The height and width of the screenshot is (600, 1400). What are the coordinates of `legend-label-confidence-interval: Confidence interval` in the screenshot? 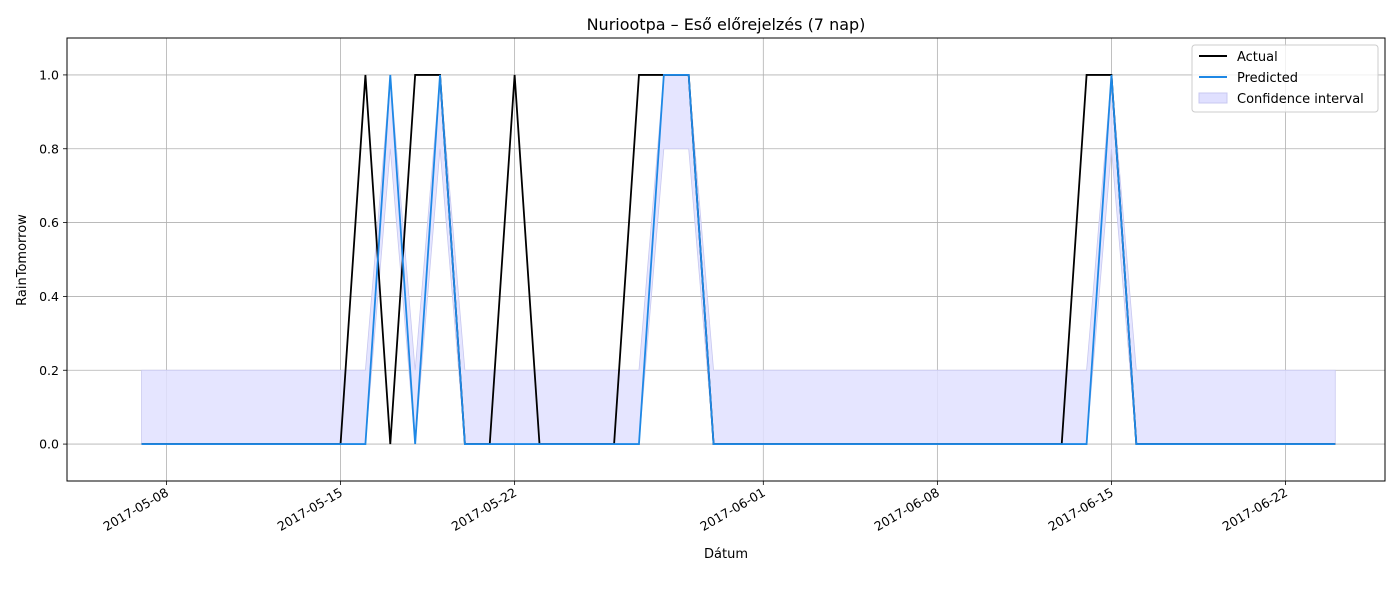 It's located at (1300, 99).